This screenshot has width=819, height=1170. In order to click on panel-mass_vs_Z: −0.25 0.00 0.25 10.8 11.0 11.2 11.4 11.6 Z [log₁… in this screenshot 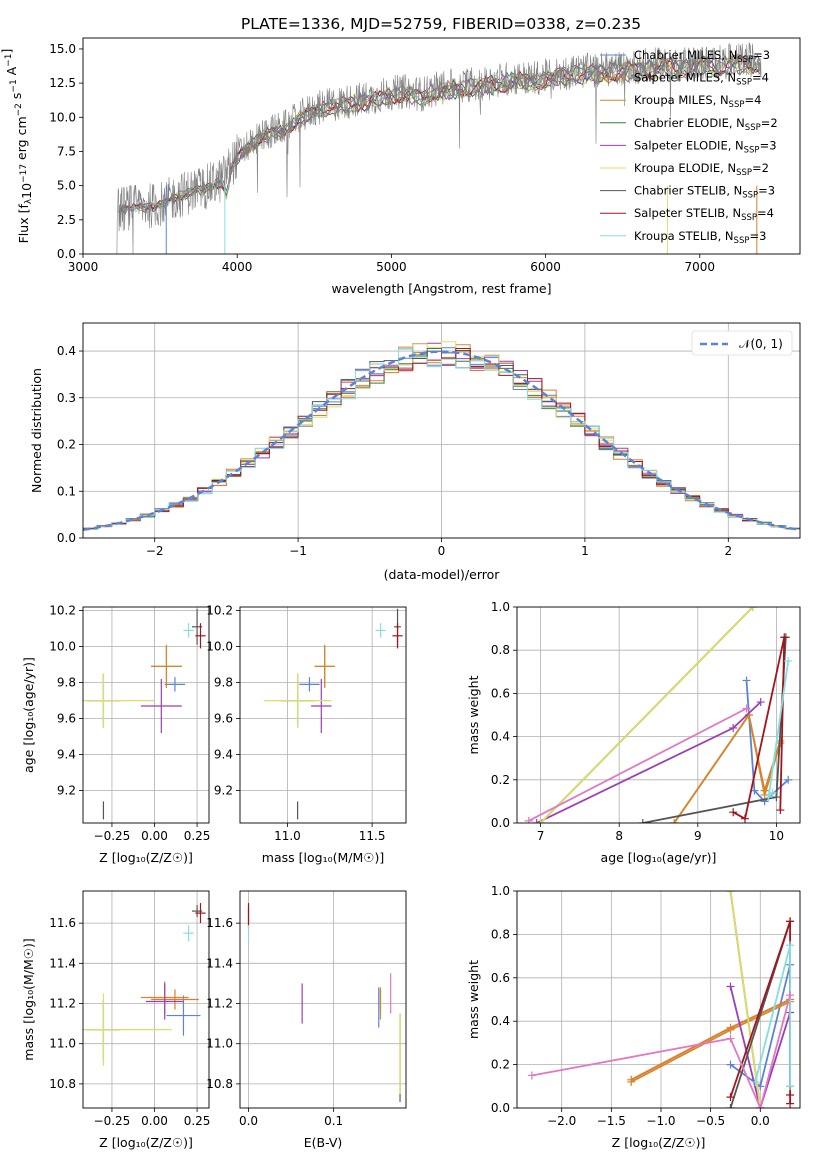, I will do `click(115, 1020)`.